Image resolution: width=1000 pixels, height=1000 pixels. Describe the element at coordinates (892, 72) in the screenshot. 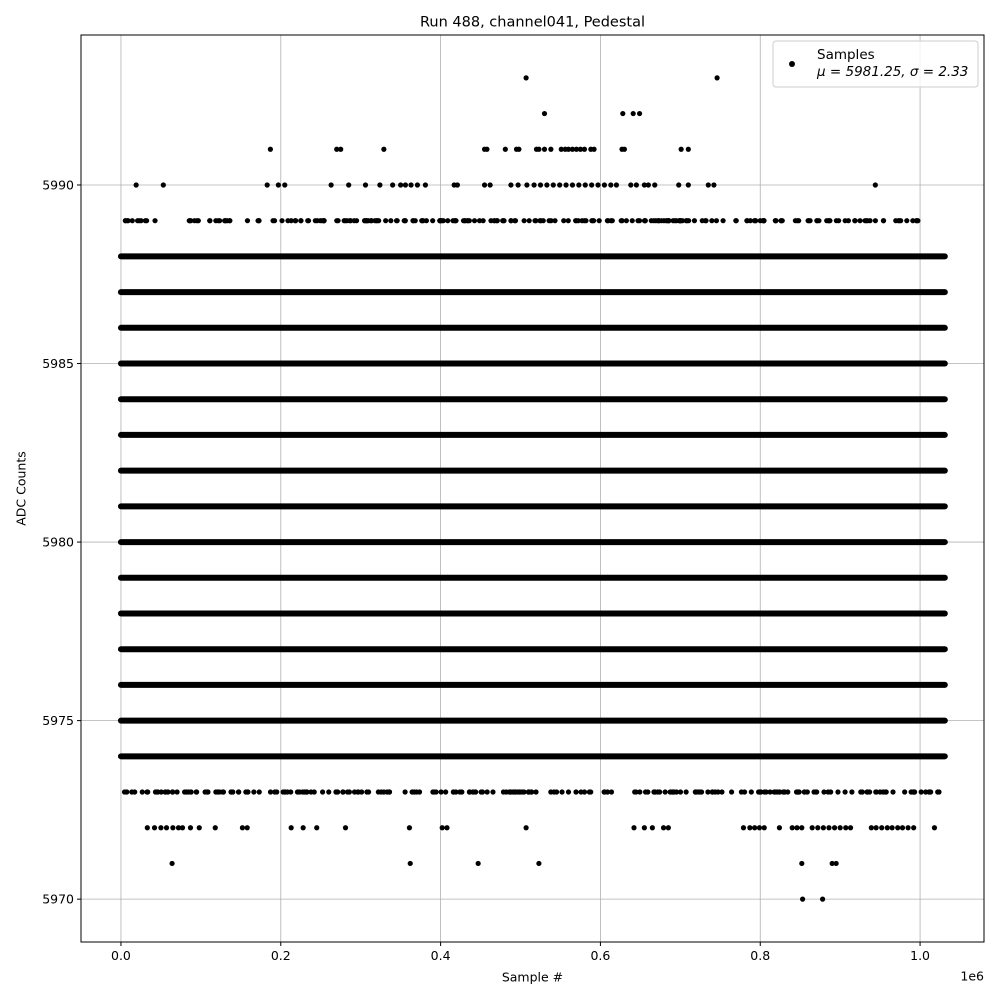

I see `legend-stats: μ = 5981.25, σ = 2.33` at that location.